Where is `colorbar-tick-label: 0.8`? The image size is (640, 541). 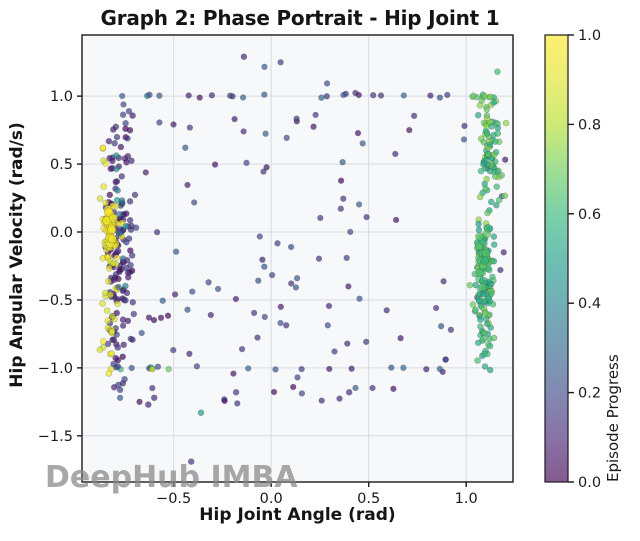 colorbar-tick-label: 0.8 is located at coordinates (589, 125).